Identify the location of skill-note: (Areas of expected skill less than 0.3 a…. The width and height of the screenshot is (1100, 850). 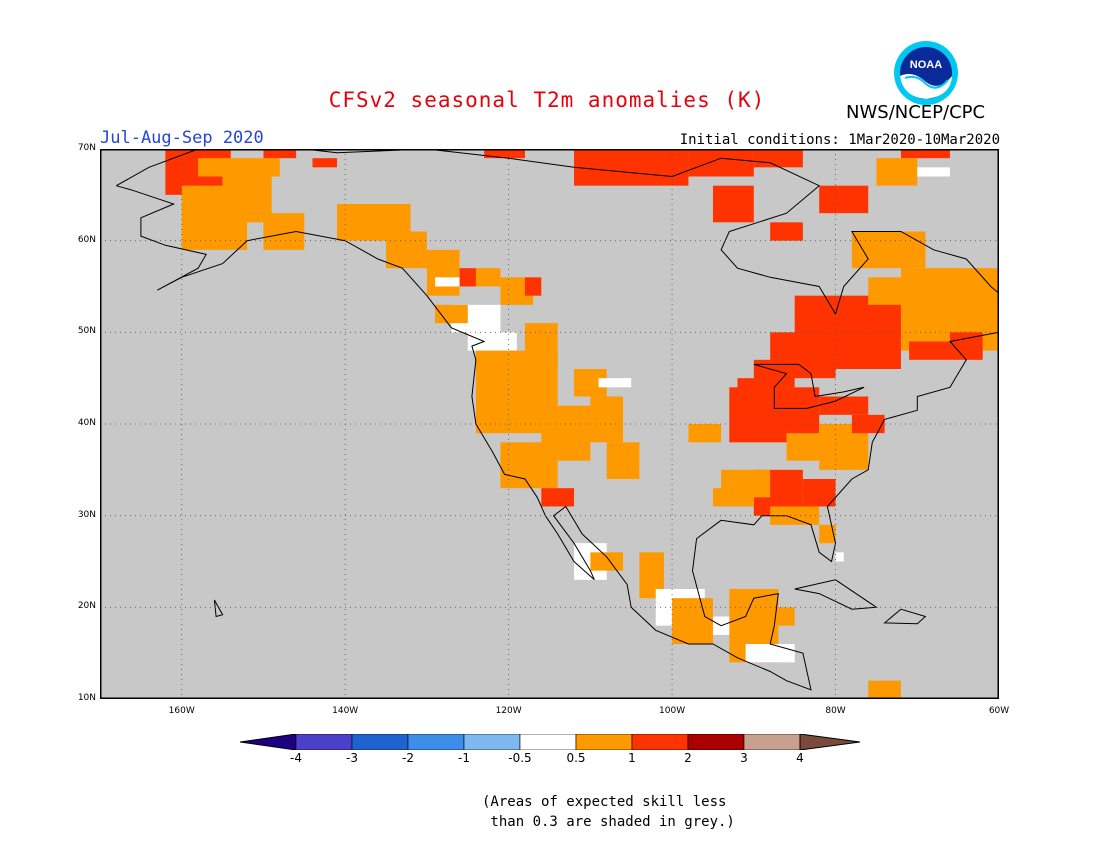
(608, 812).